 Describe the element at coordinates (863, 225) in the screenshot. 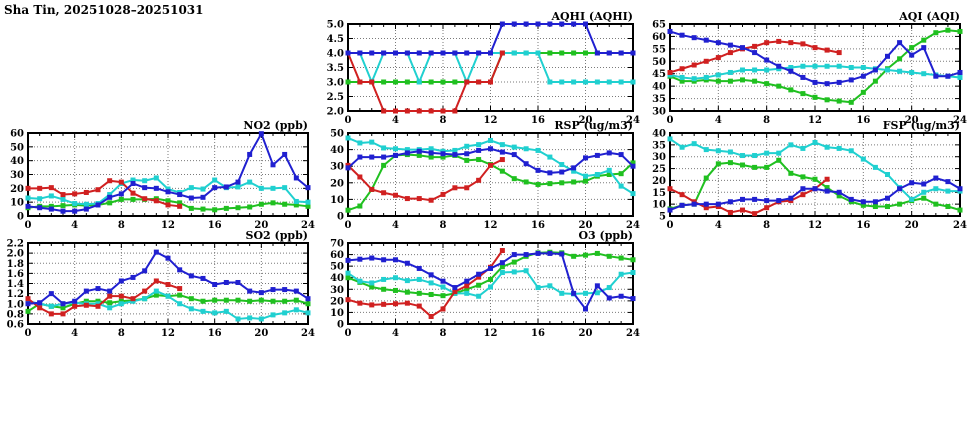

I see `x-tick-label: 16` at that location.